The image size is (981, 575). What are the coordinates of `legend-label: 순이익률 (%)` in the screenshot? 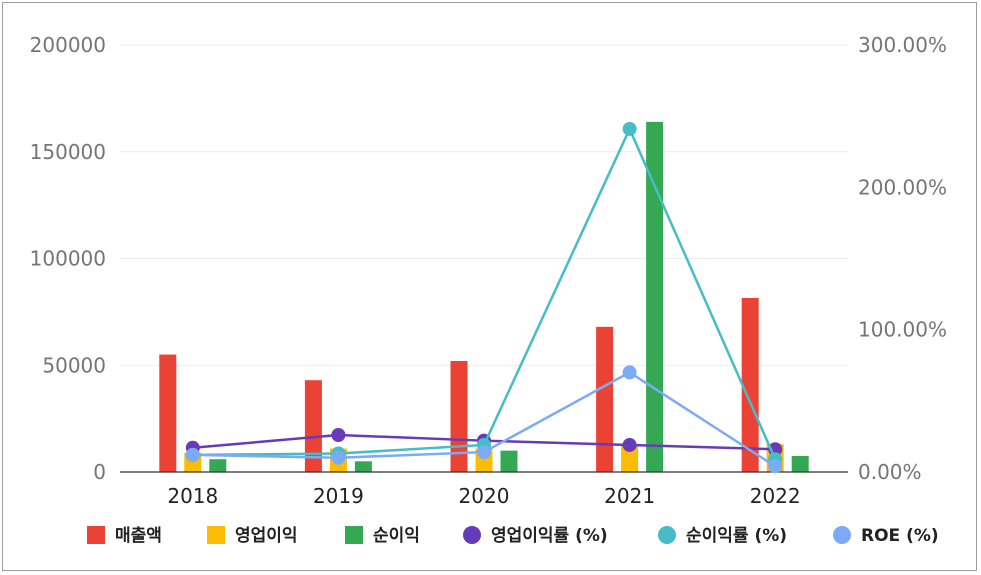 It's located at (736, 536).